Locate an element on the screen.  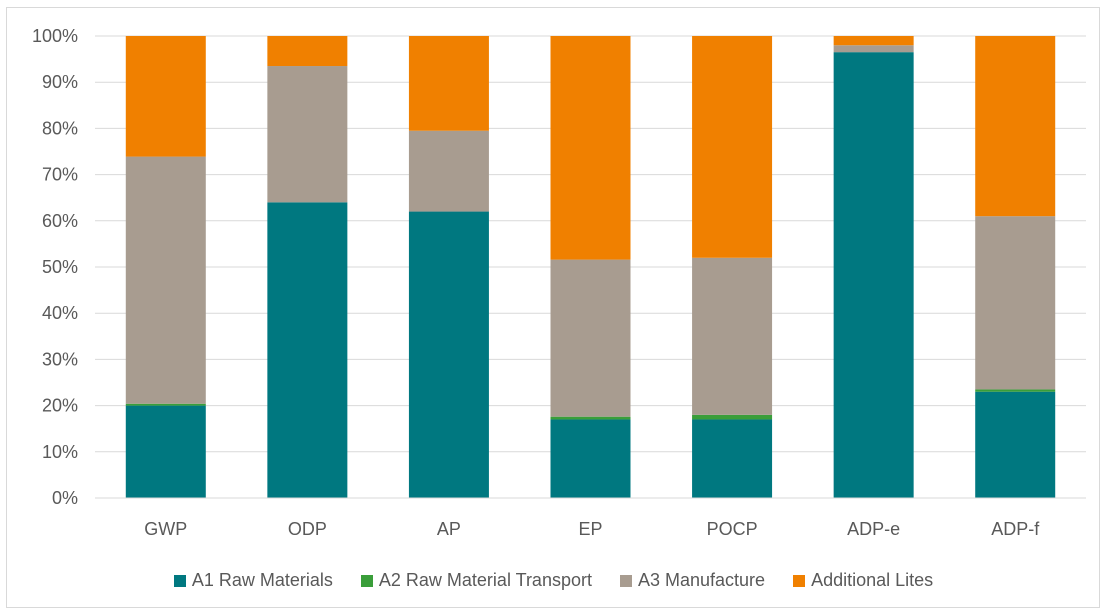
legend-label: A3 Manufacture is located at coordinates (701, 580).